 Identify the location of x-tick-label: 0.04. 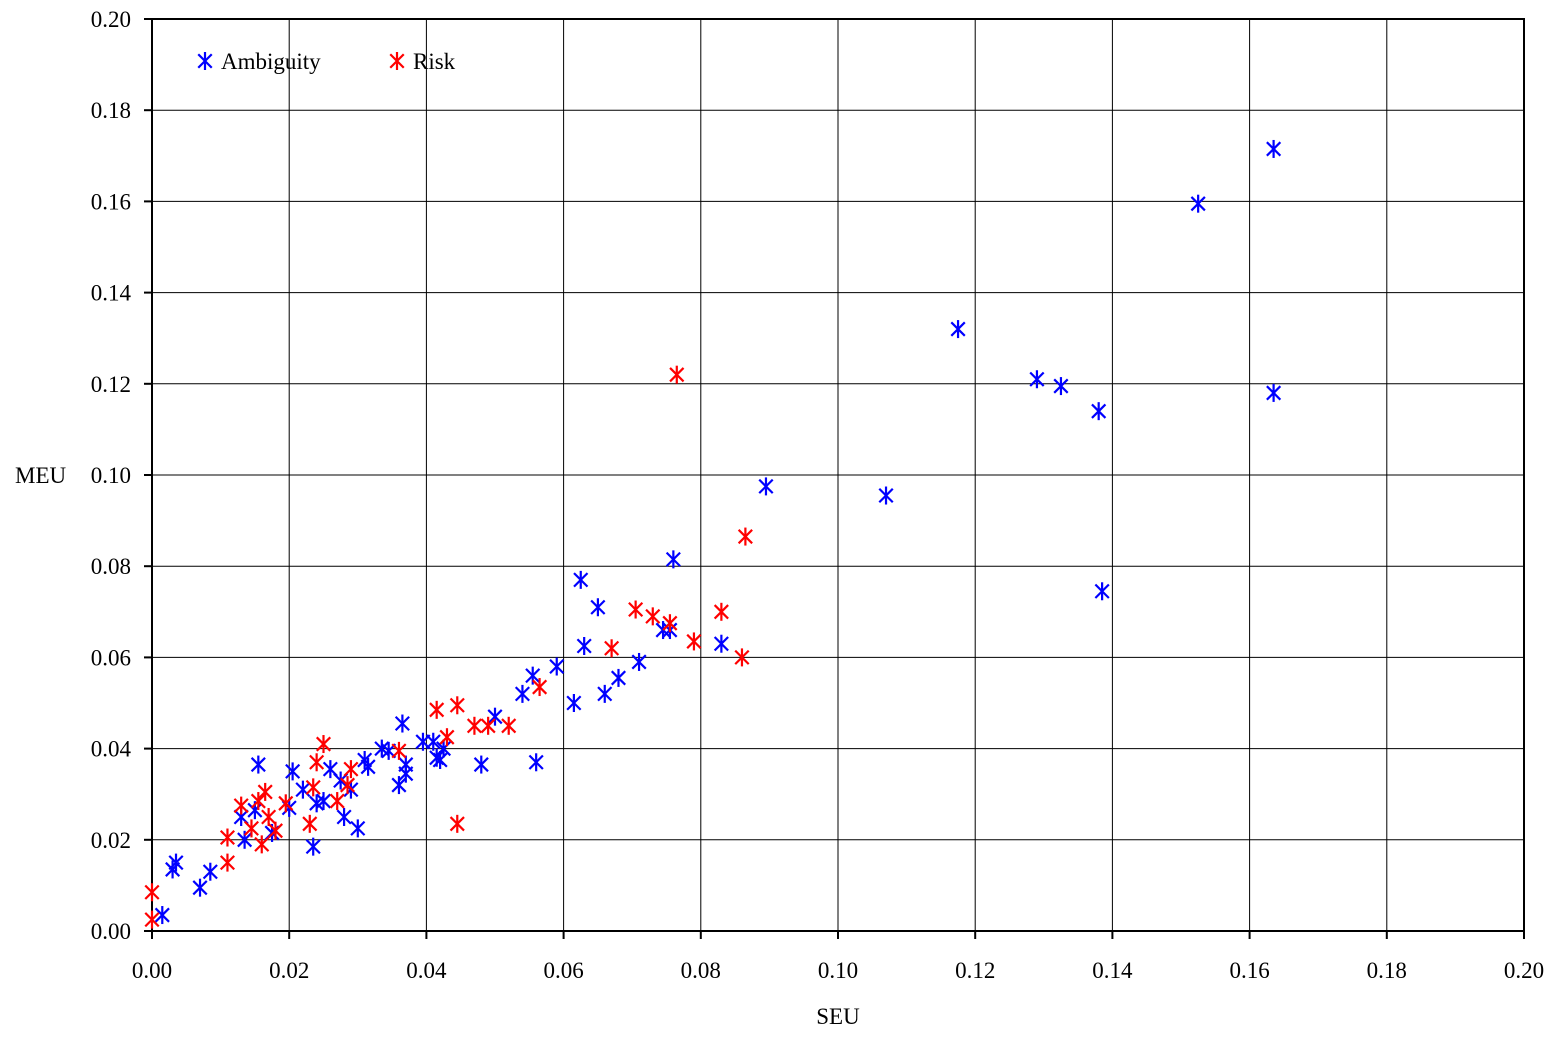
(426, 970).